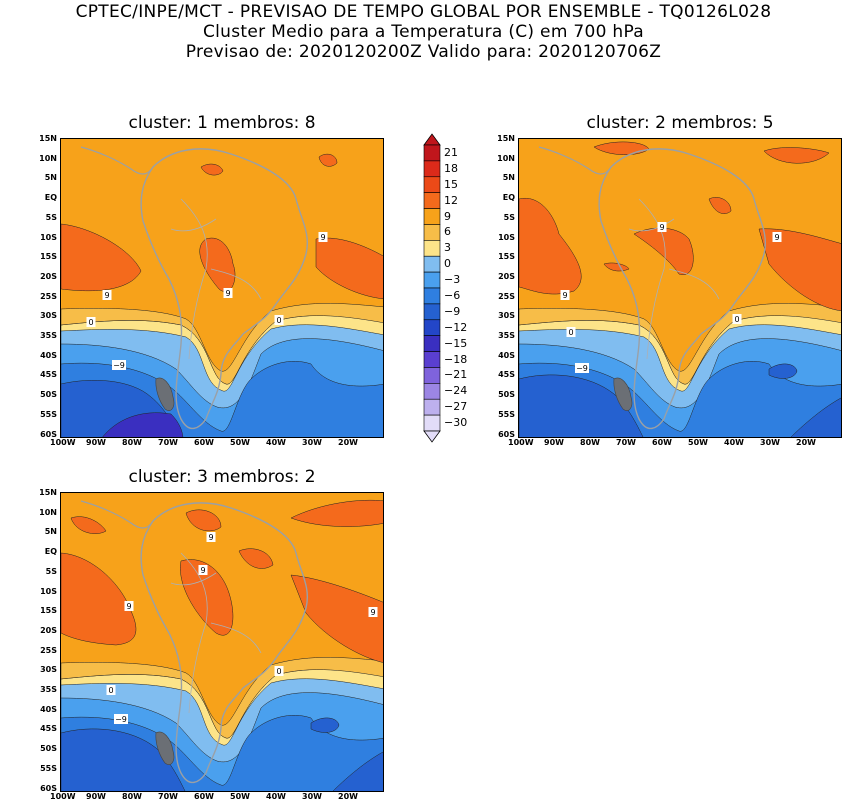 This screenshot has height=803, width=847. I want to click on colorbar-label: −6, so click(452, 295).